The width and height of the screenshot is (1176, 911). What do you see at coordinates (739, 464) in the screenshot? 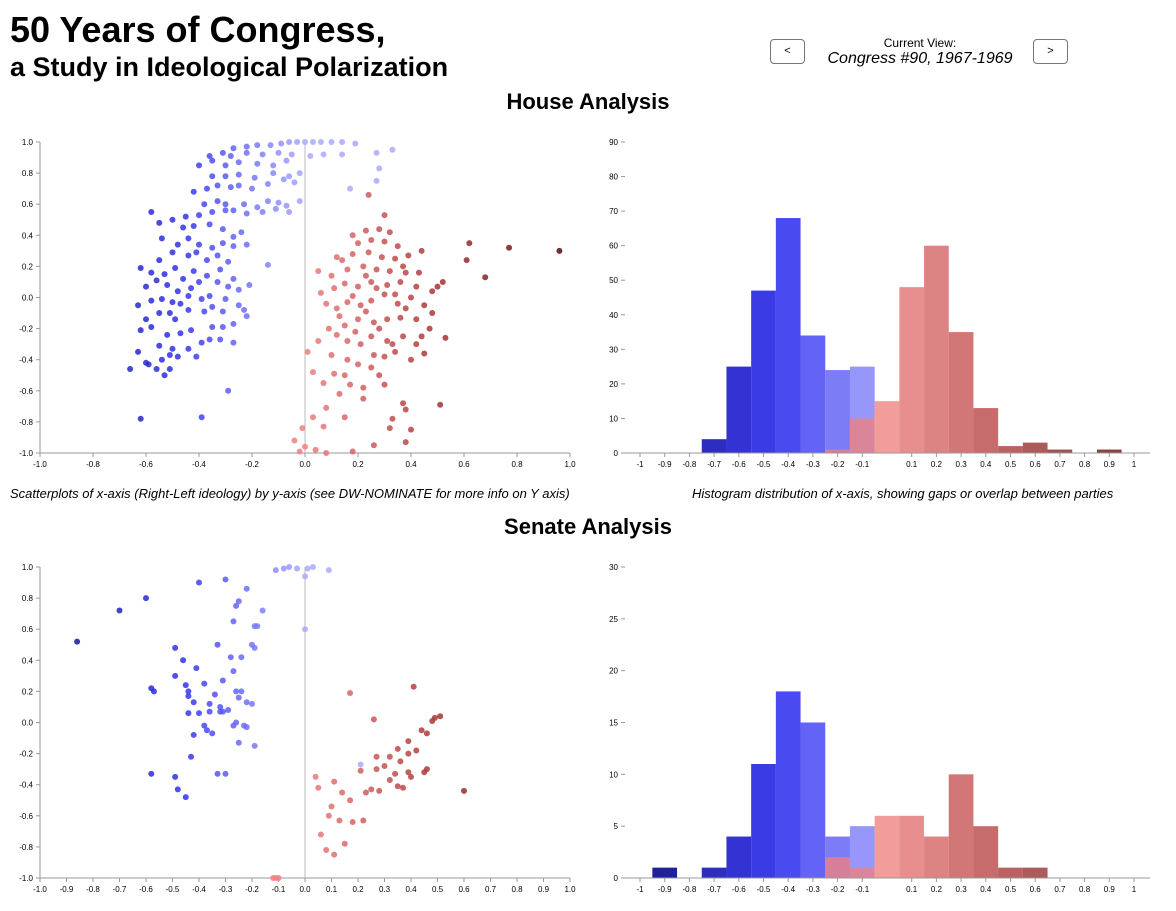
I see `x-tick-label: -0.6` at bounding box center [739, 464].